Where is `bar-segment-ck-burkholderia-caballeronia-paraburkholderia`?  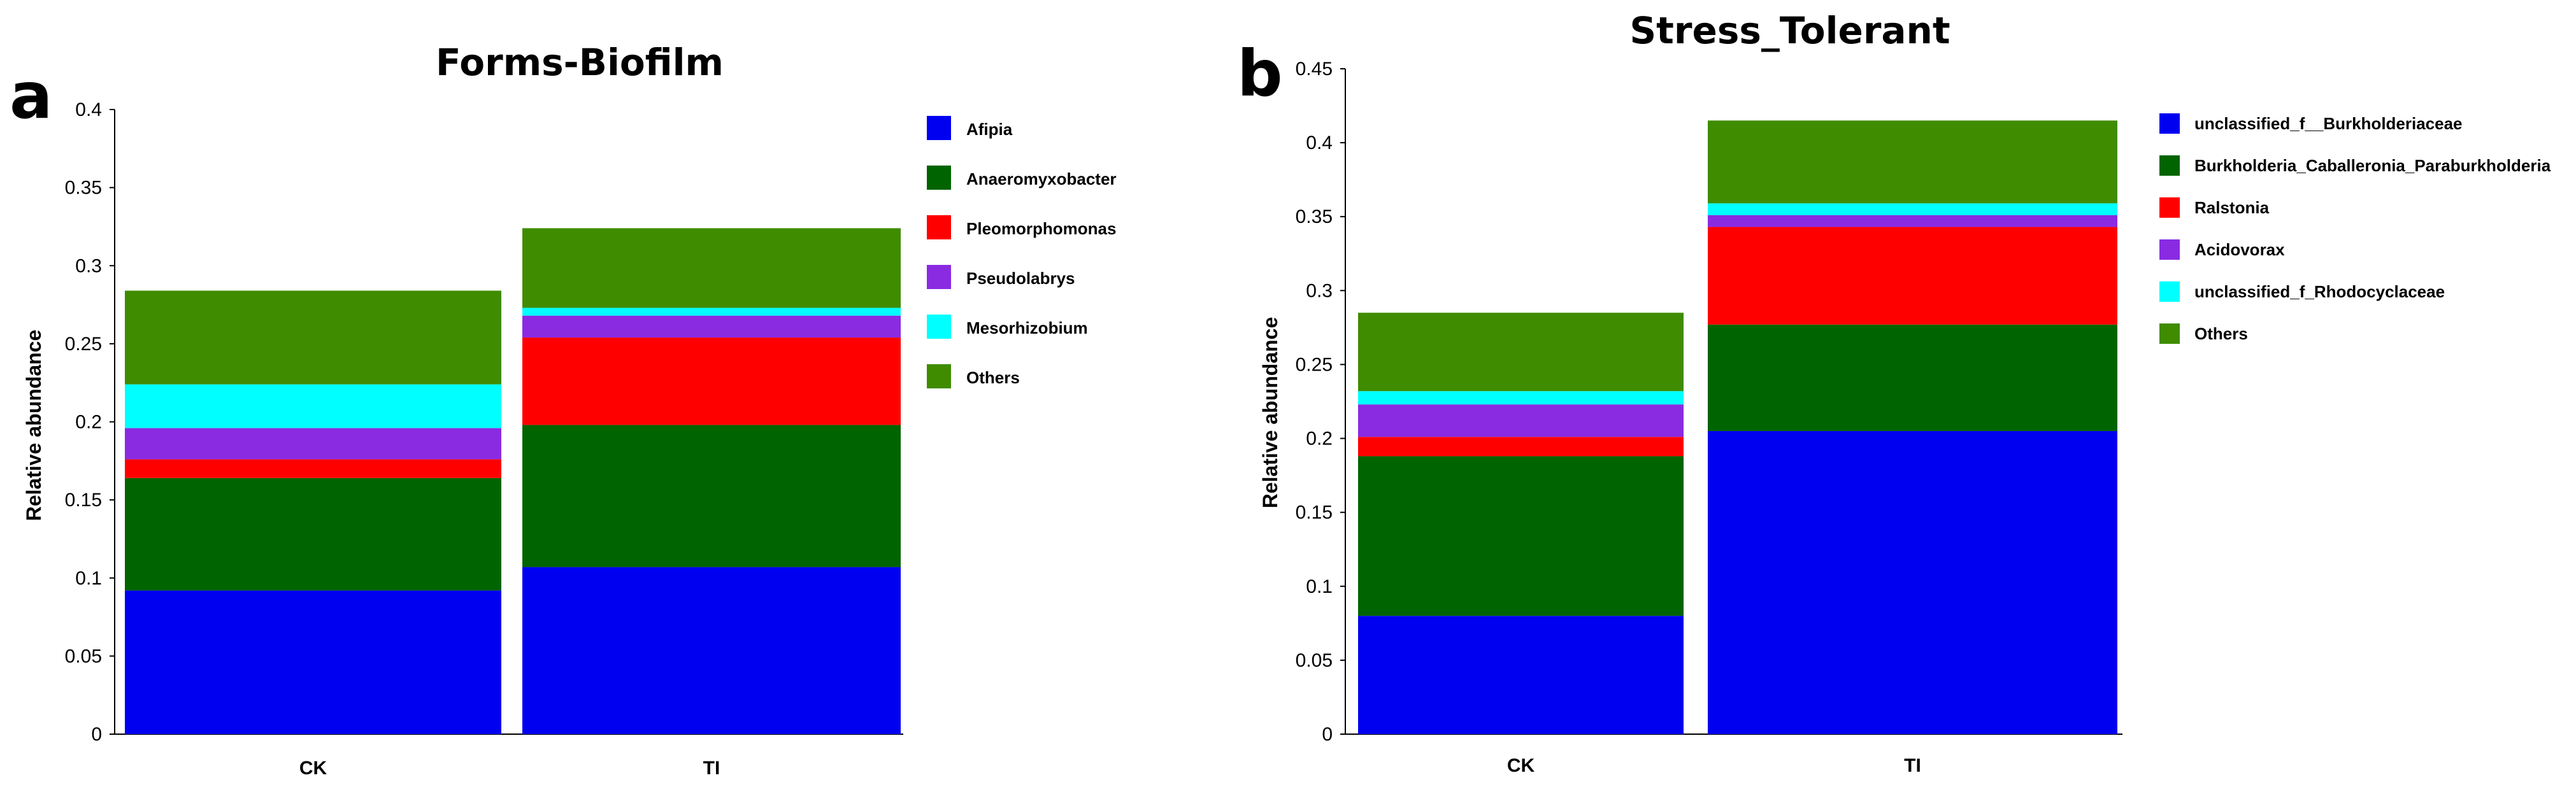 bar-segment-ck-burkholderia-caballeronia-paraburkholderia is located at coordinates (1521, 536).